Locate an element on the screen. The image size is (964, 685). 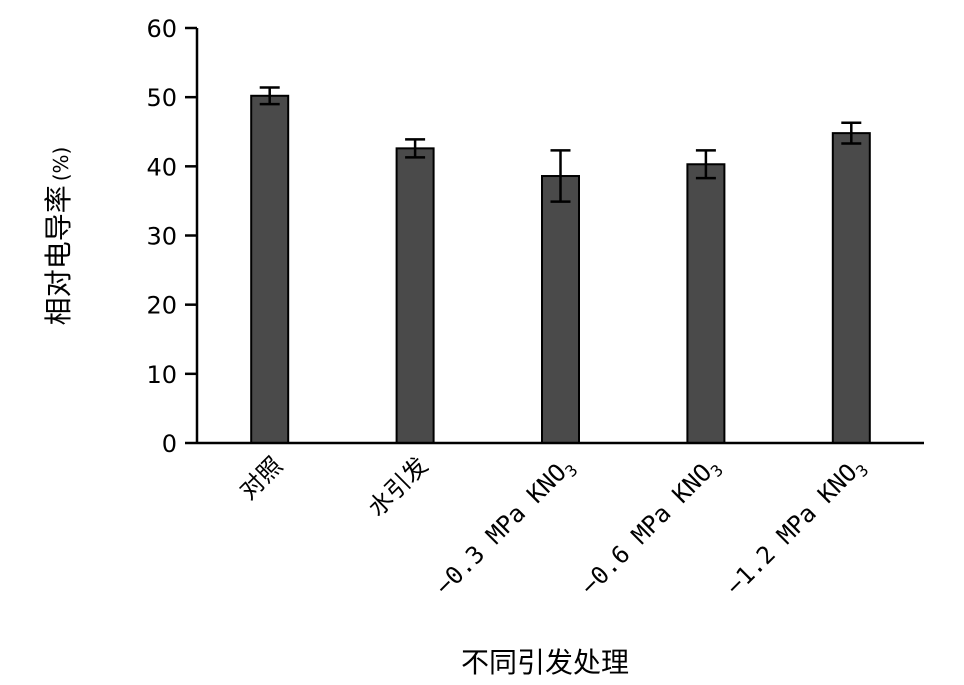
y-axis-title: 相对电导率 (%) is located at coordinates (58, 236).